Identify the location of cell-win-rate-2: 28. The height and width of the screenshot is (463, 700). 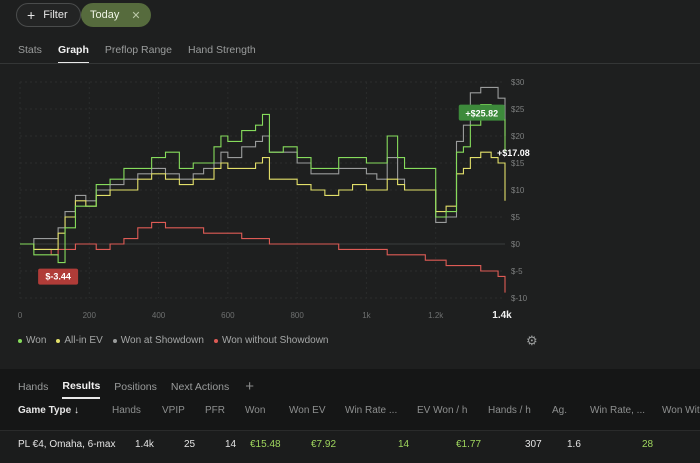
(648, 444).